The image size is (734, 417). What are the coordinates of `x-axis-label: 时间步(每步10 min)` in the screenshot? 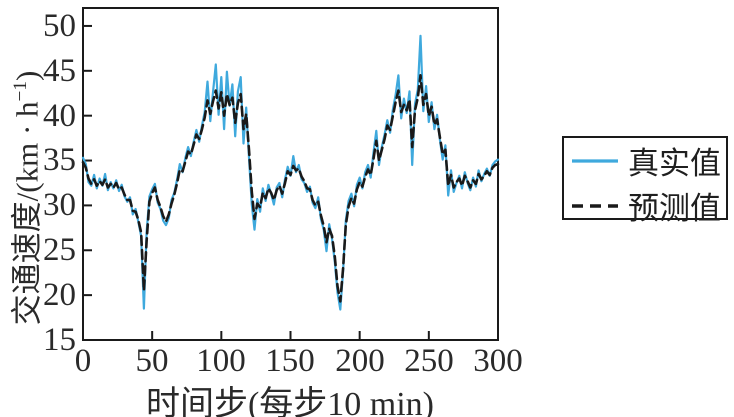 It's located at (290, 401).